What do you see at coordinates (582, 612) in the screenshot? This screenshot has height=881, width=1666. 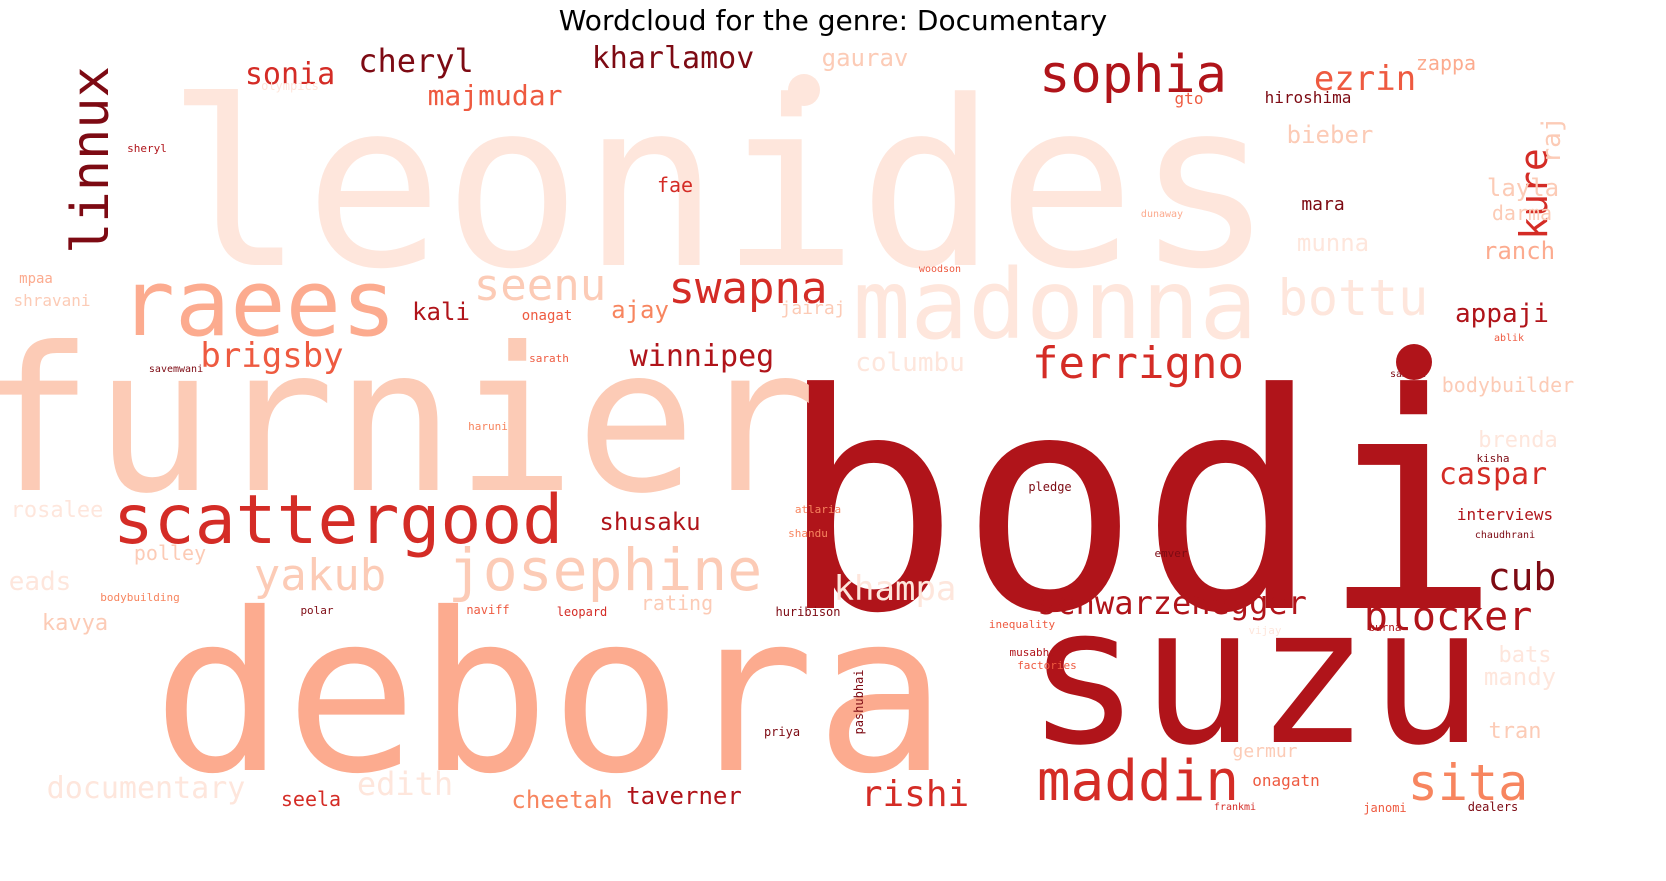 I see `word-leopard: leopard` at bounding box center [582, 612].